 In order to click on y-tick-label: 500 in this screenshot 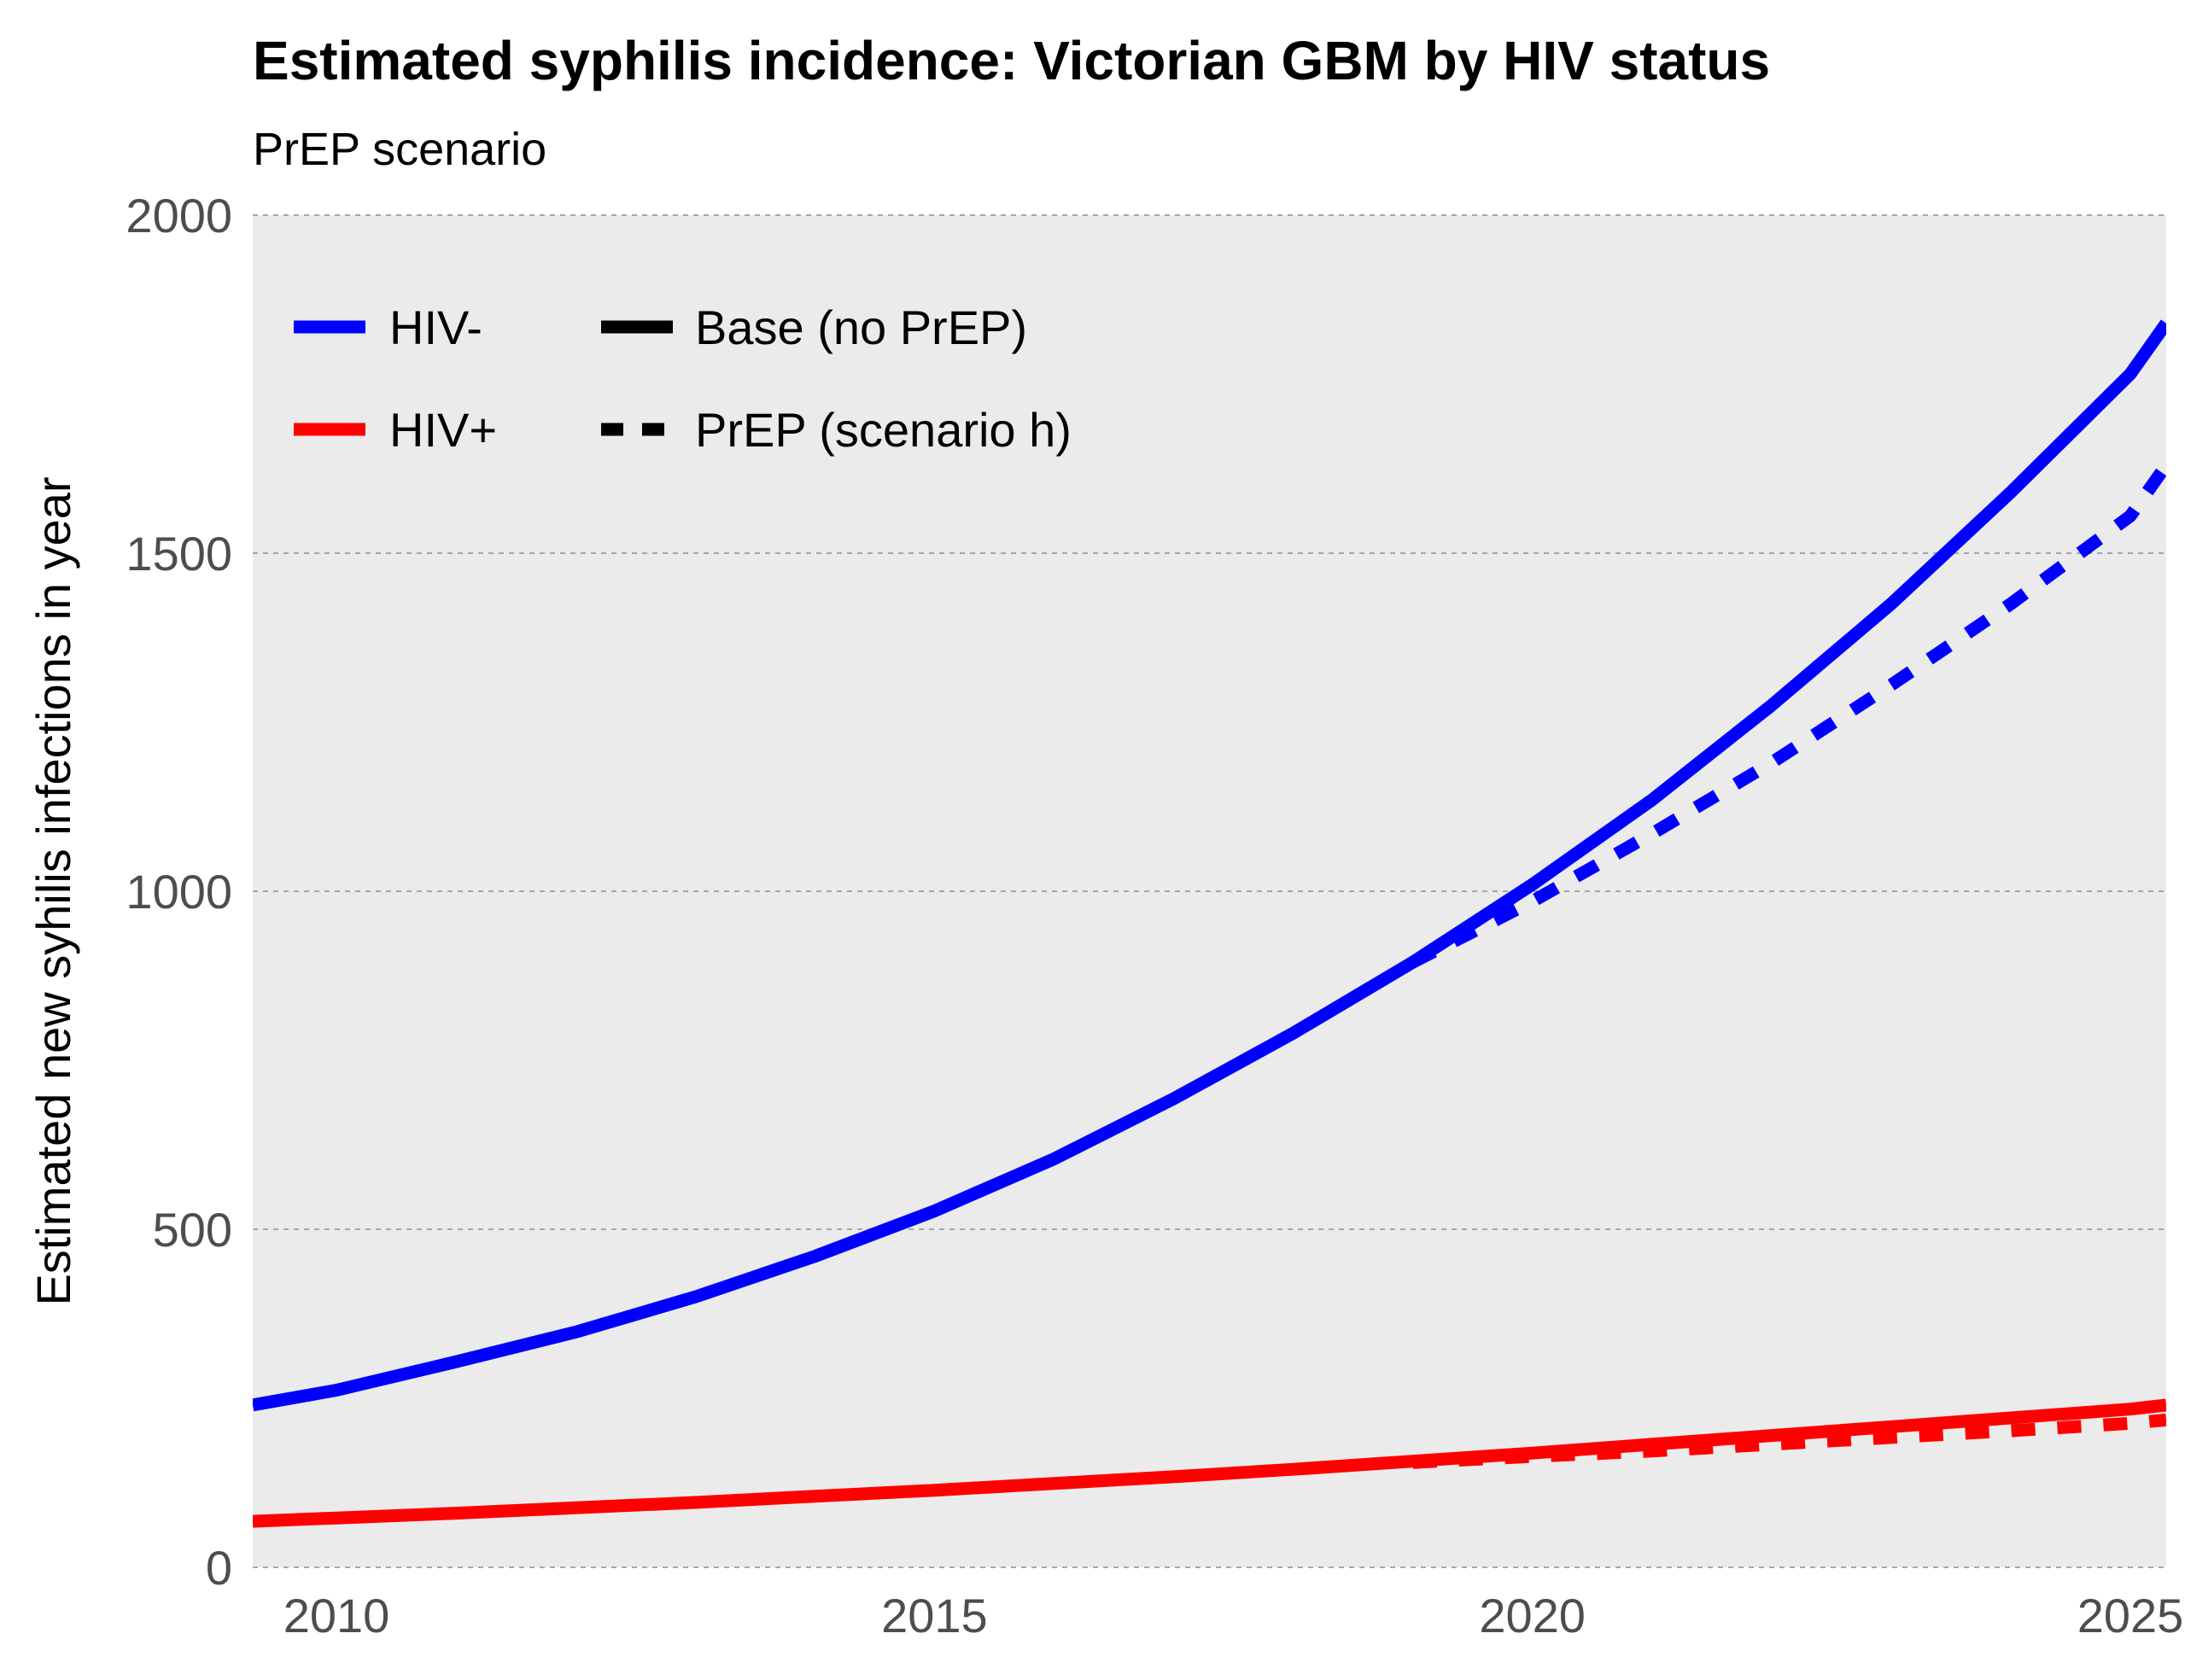, I will do `click(192, 1230)`.